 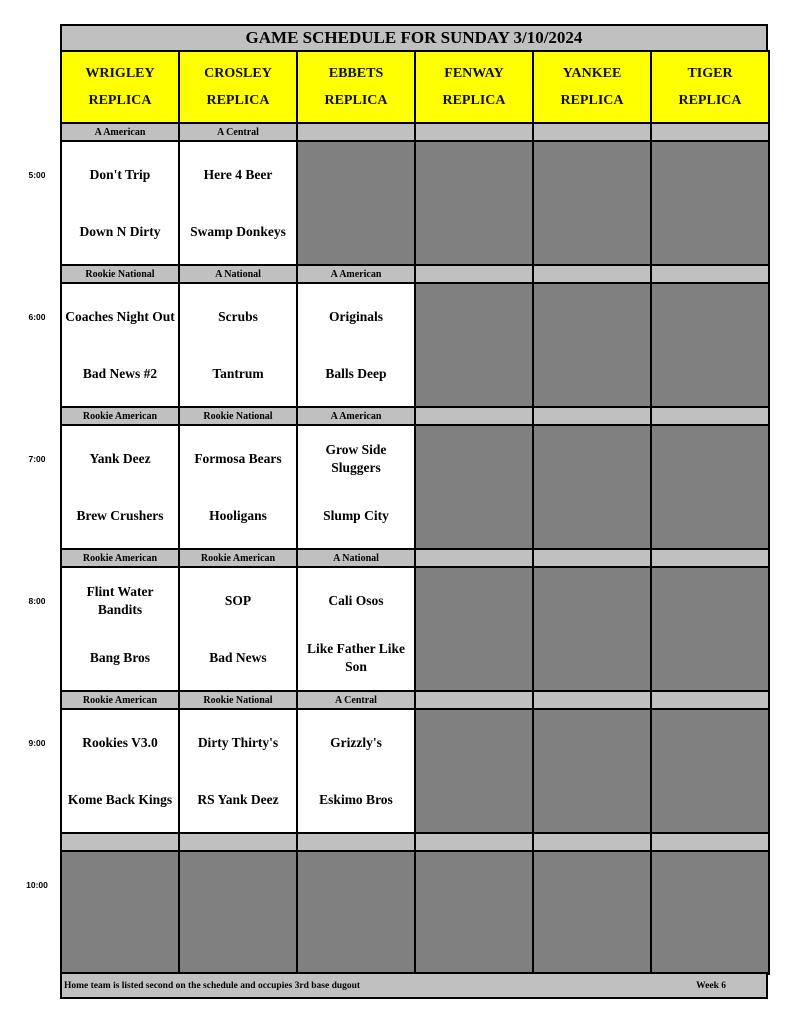 What do you see at coordinates (120, 373) in the screenshot?
I see `home-team: Bad News #2` at bounding box center [120, 373].